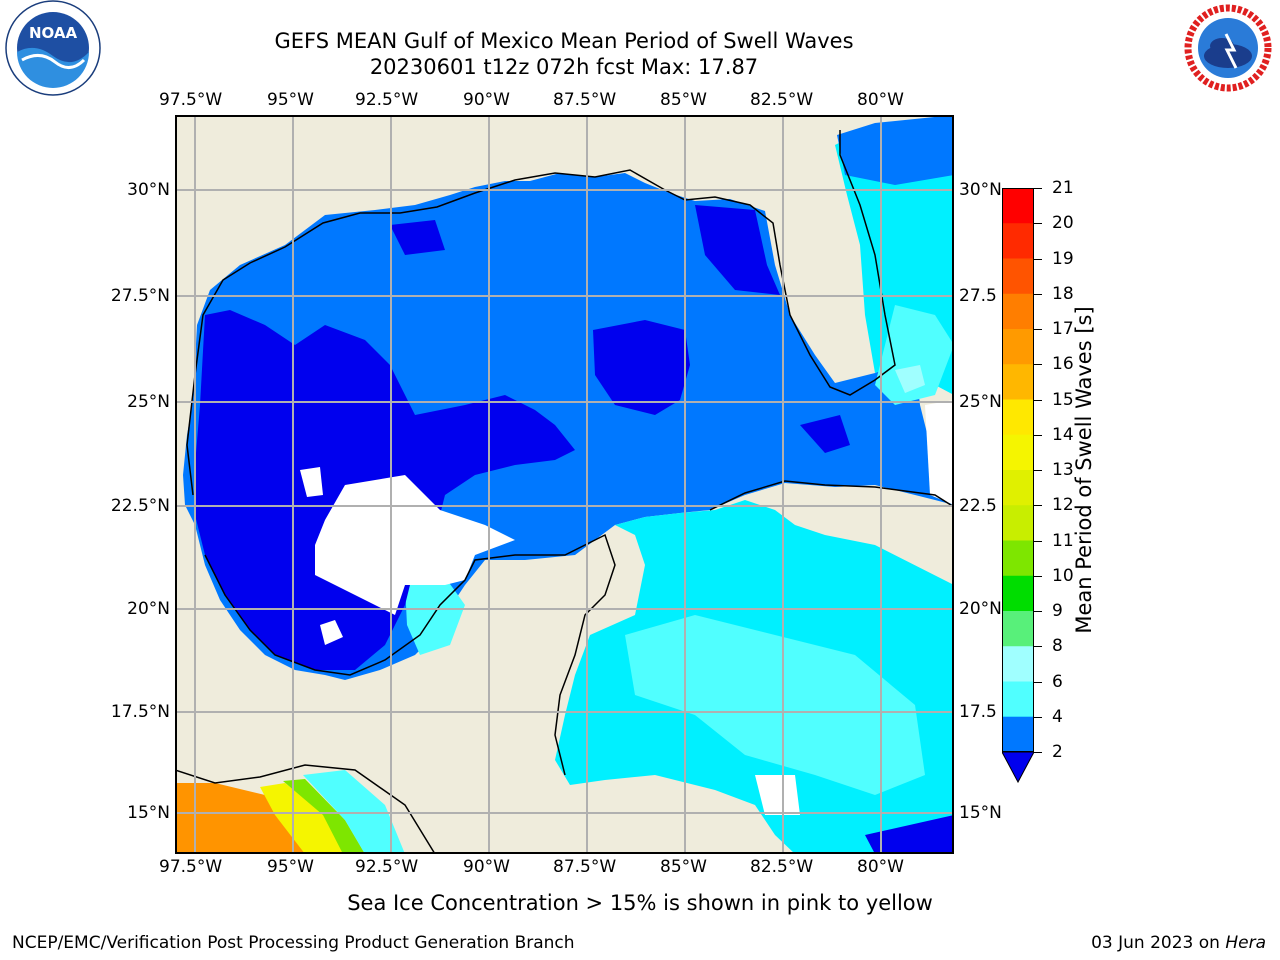  I want to click on lon-tick-top: 90°W, so click(486, 100).